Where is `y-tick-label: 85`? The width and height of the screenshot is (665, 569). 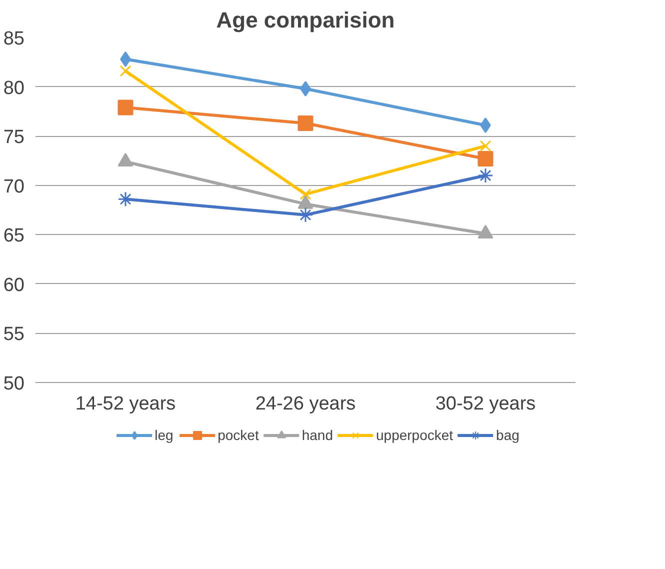
y-tick-label: 85 is located at coordinates (14, 39).